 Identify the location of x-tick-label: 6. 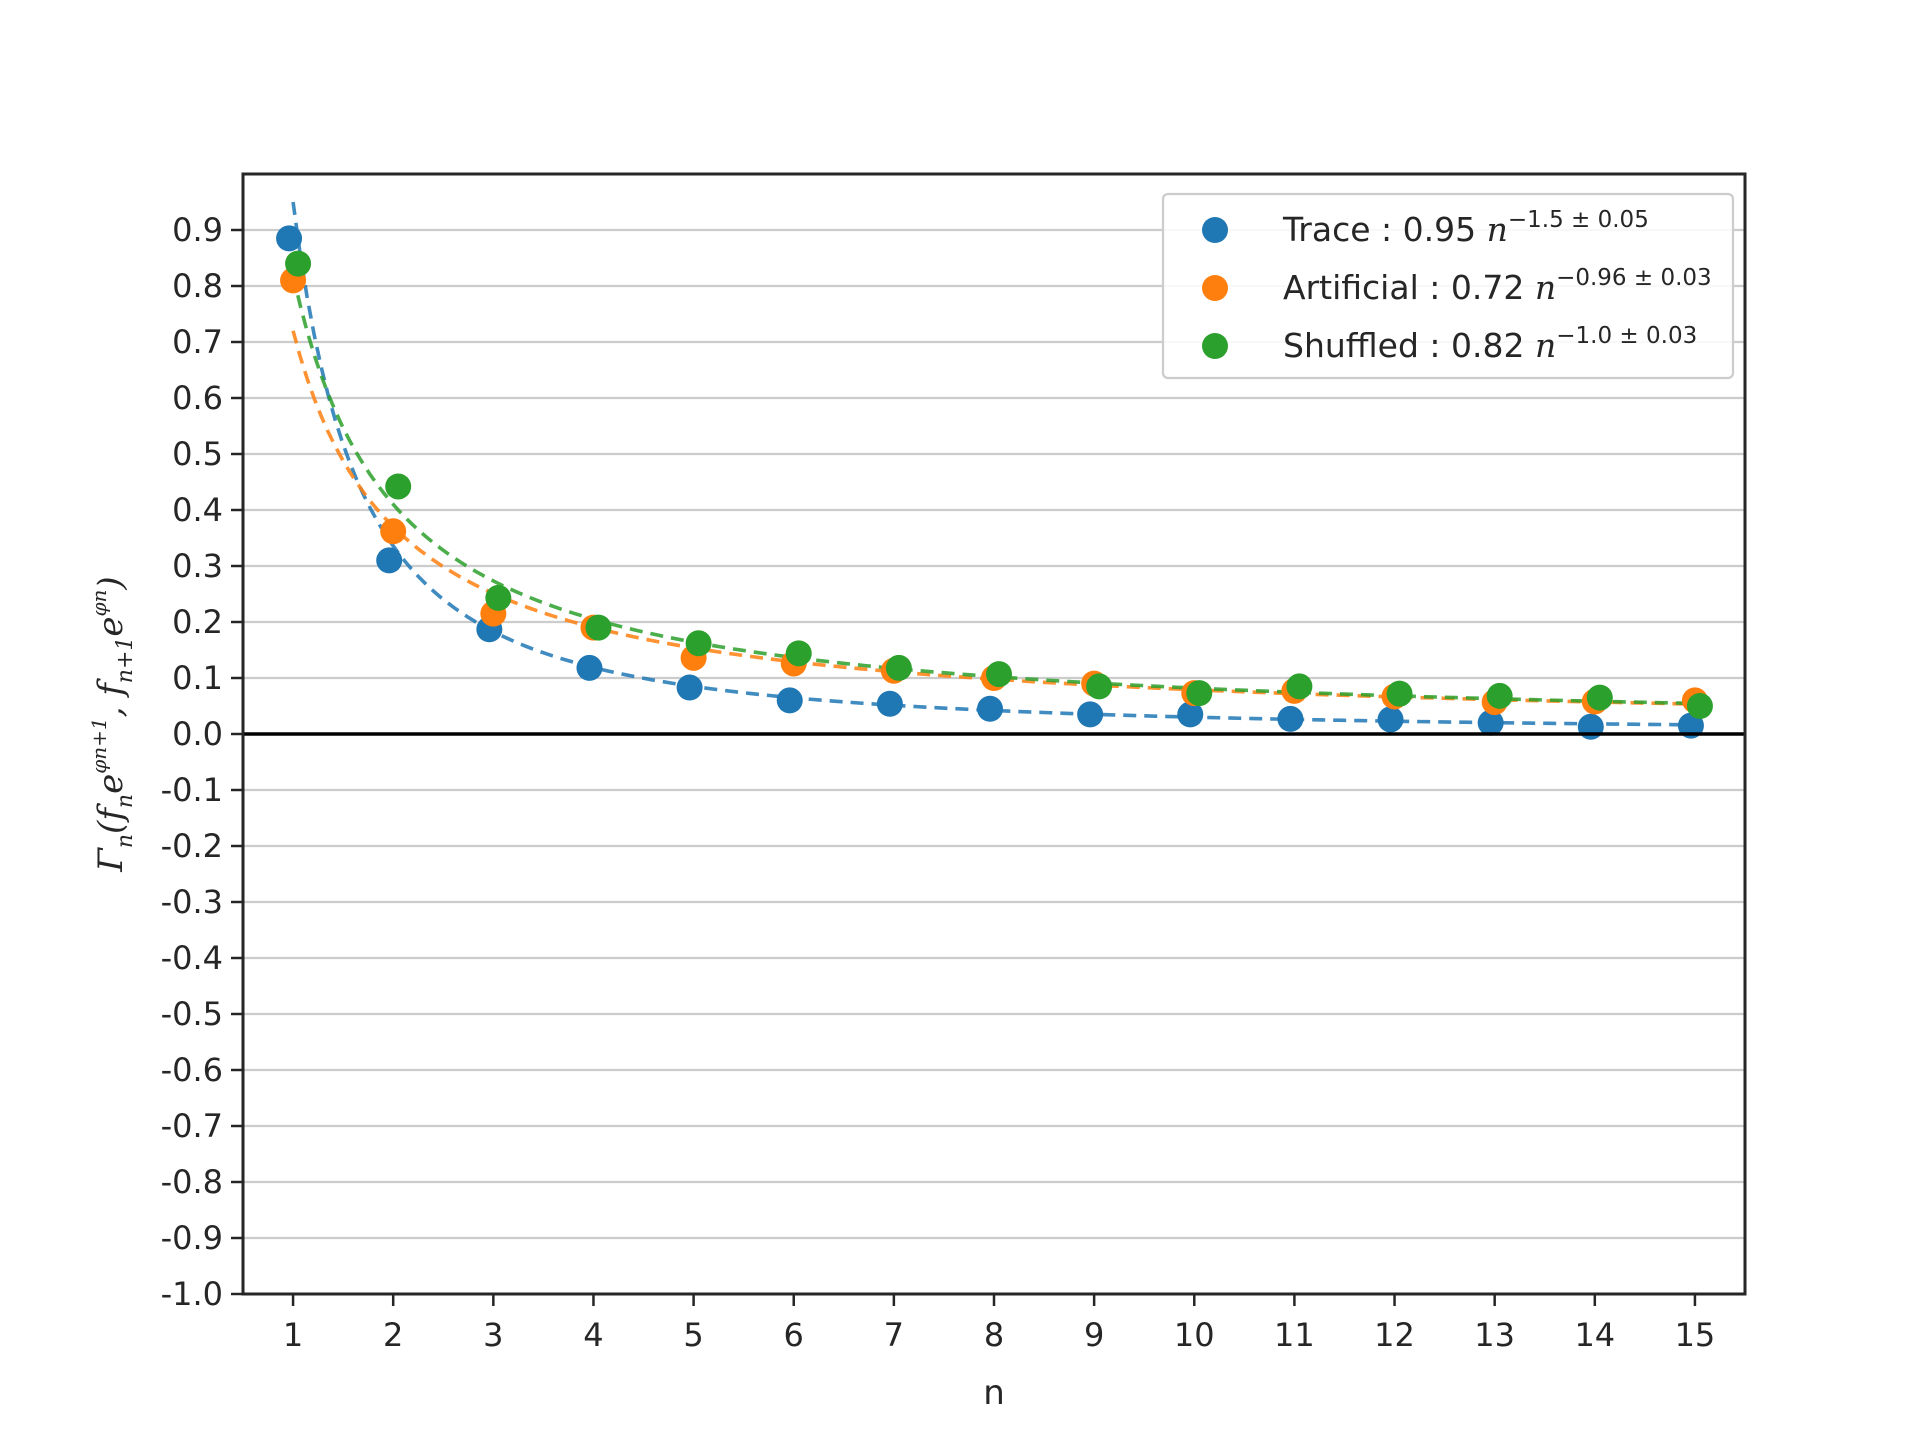
(794, 1335).